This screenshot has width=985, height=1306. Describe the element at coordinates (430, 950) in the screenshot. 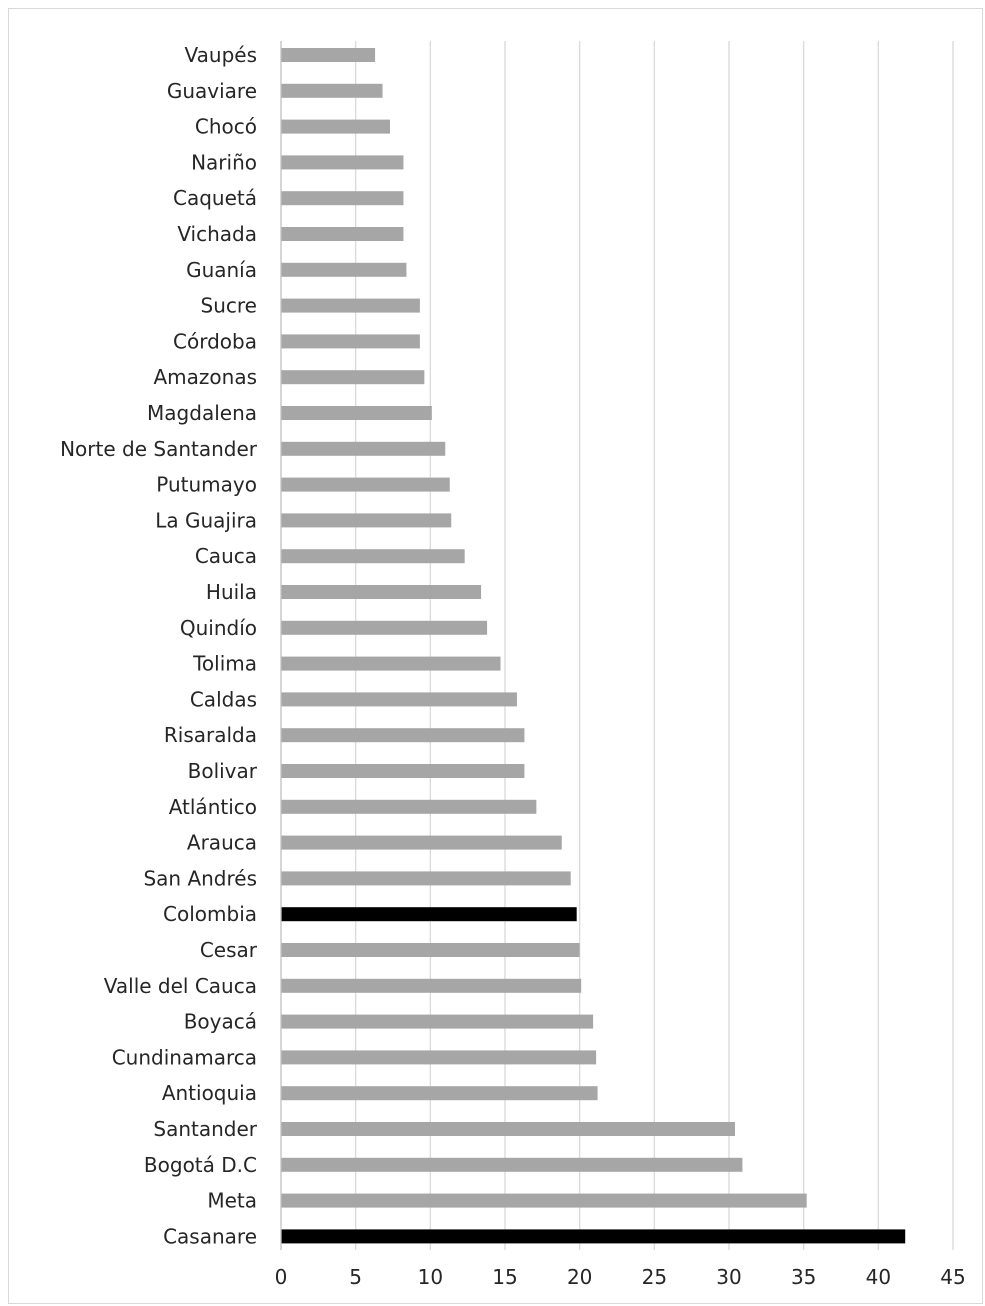

I see `bar-cesar` at that location.